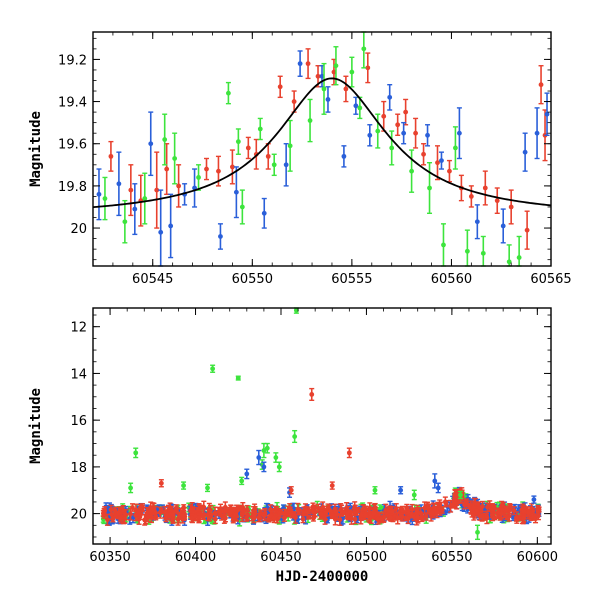 The height and width of the screenshot is (600, 600). Describe the element at coordinates (72, 103) in the screenshot. I see `y-tick-label: 19.4` at that location.